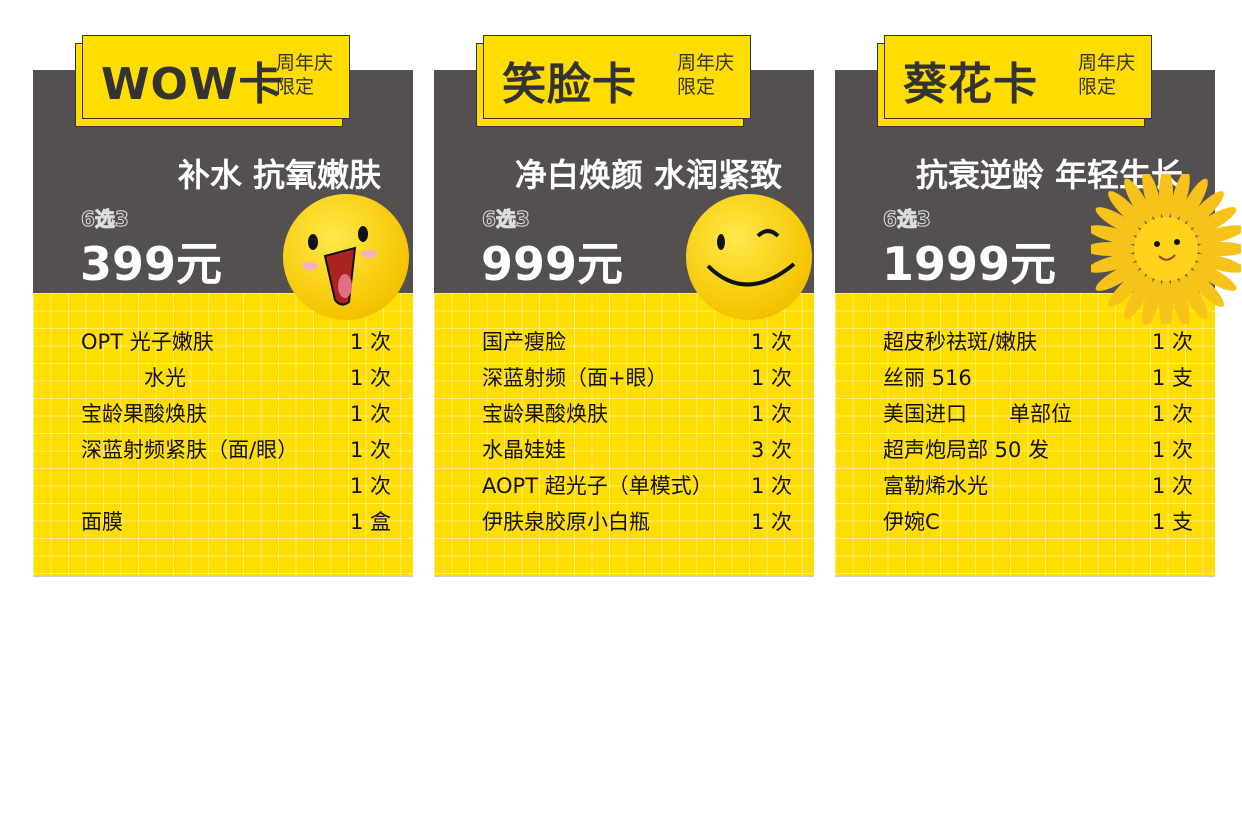 This screenshot has width=1242, height=839. I want to click on card-name: WOW卡, so click(192, 84).